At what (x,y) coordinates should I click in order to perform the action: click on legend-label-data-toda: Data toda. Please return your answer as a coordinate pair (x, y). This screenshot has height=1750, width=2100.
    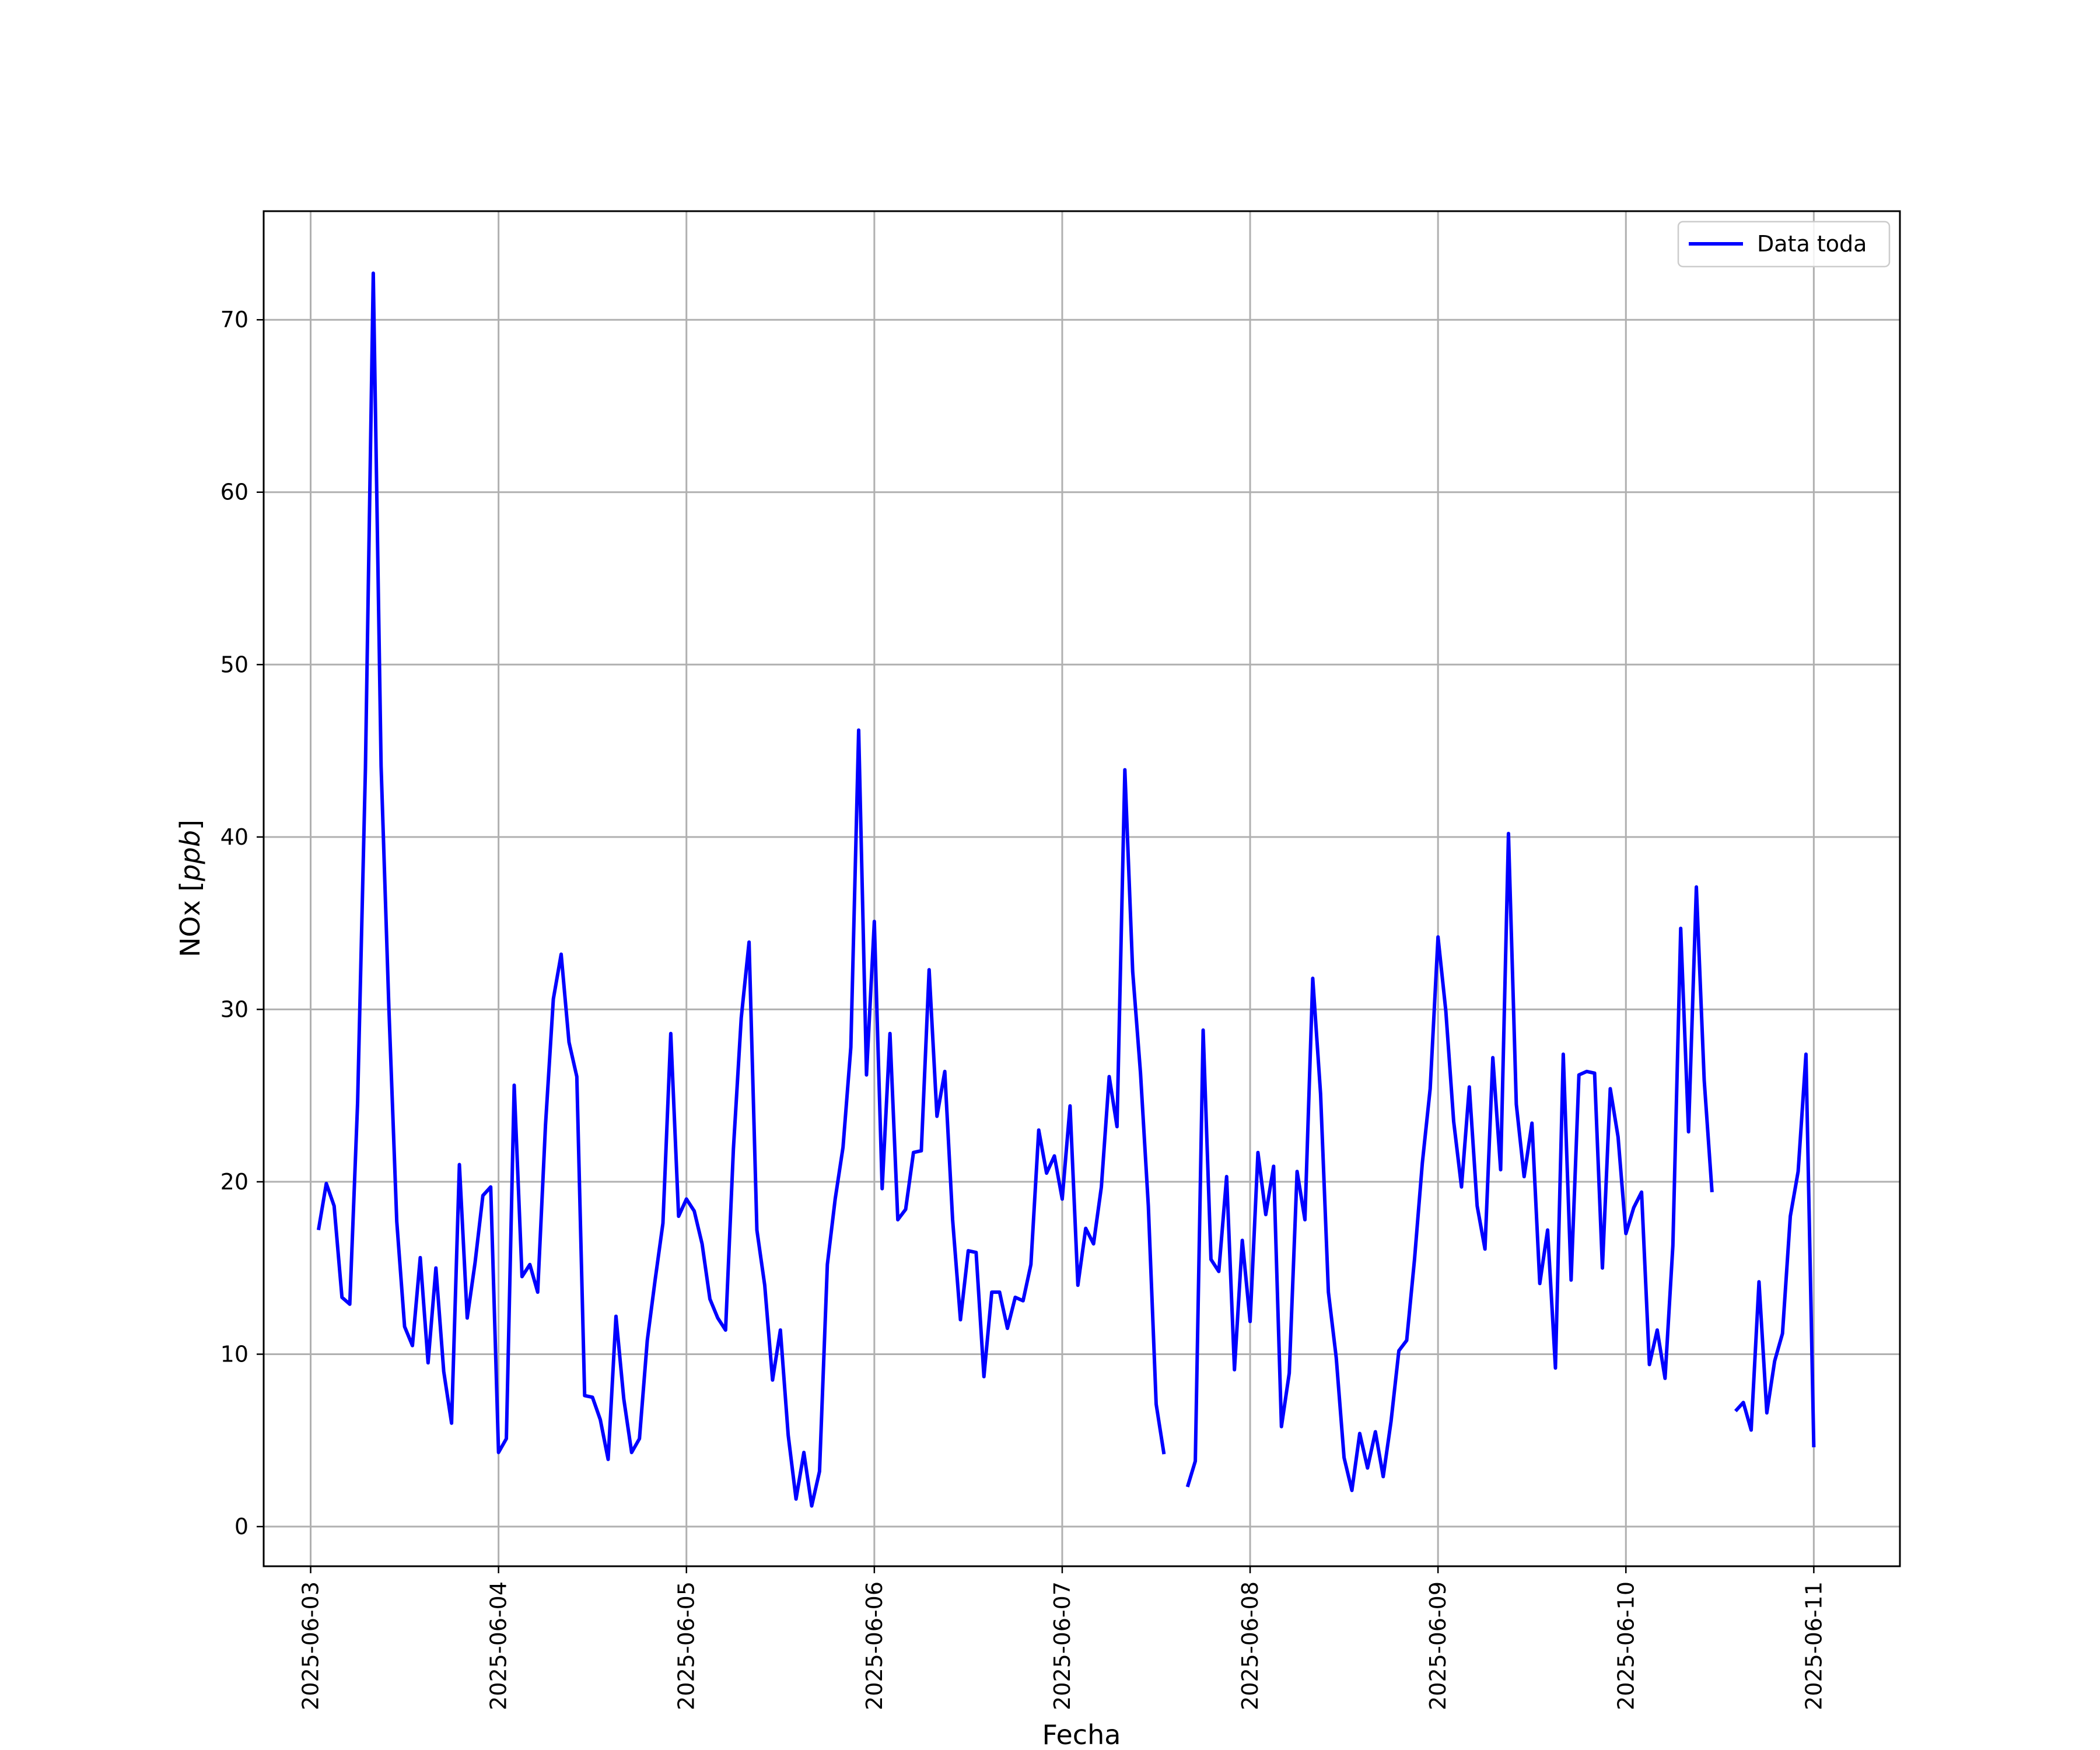
    Looking at the image, I should click on (1812, 244).